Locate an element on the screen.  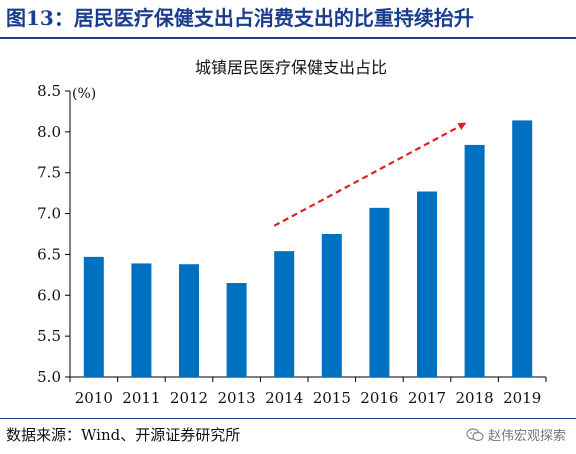
x-tick-label: 2015 is located at coordinates (332, 398).